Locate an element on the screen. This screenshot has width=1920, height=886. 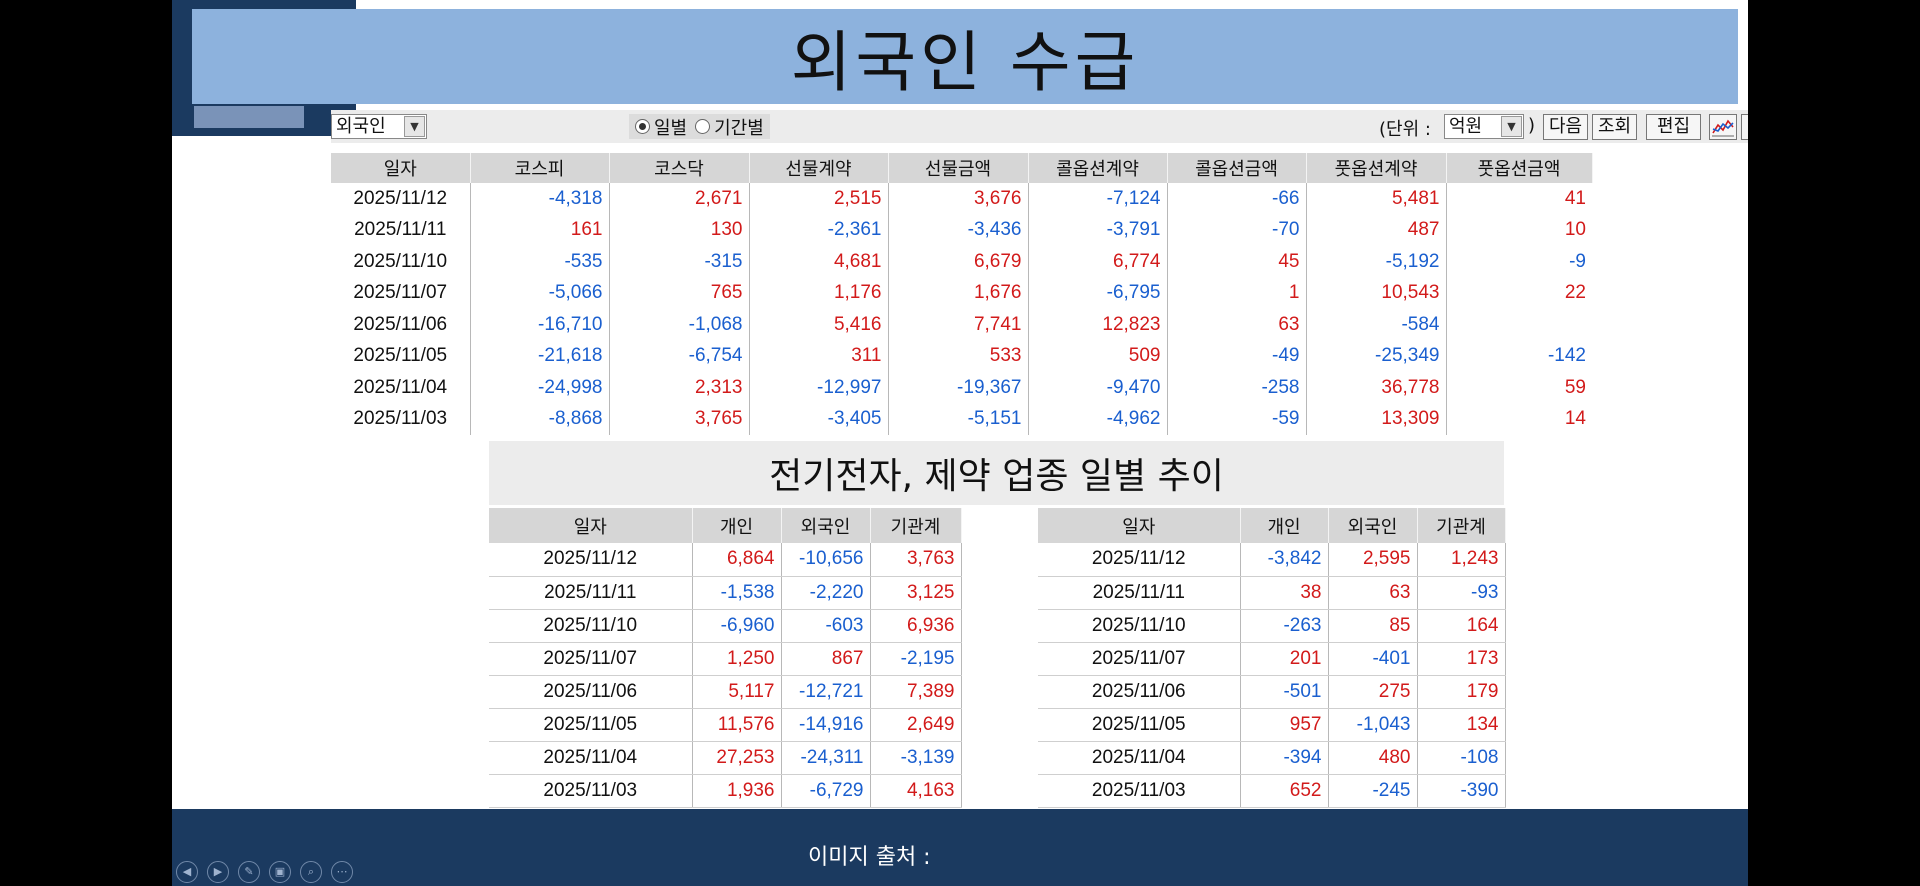
value-cell: -21,618 is located at coordinates (540, 356).